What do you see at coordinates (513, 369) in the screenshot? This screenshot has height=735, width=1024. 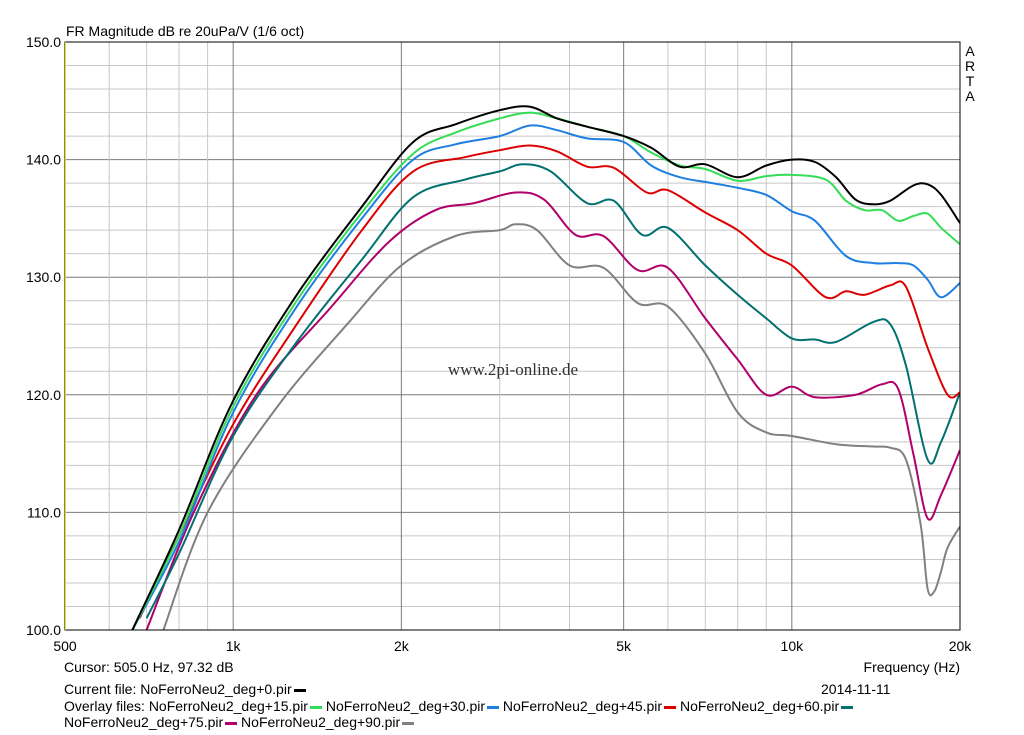 I see `watermark: www.2pi-online.de` at bounding box center [513, 369].